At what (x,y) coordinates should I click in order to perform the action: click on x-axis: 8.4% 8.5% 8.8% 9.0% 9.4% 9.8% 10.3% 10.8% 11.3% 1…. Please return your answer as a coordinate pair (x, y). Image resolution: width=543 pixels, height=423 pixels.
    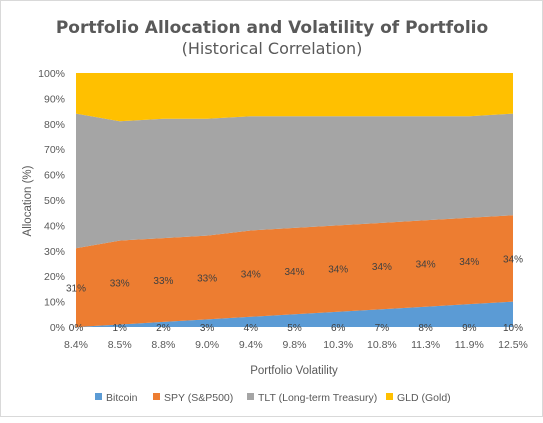
    Looking at the image, I should click on (296, 345).